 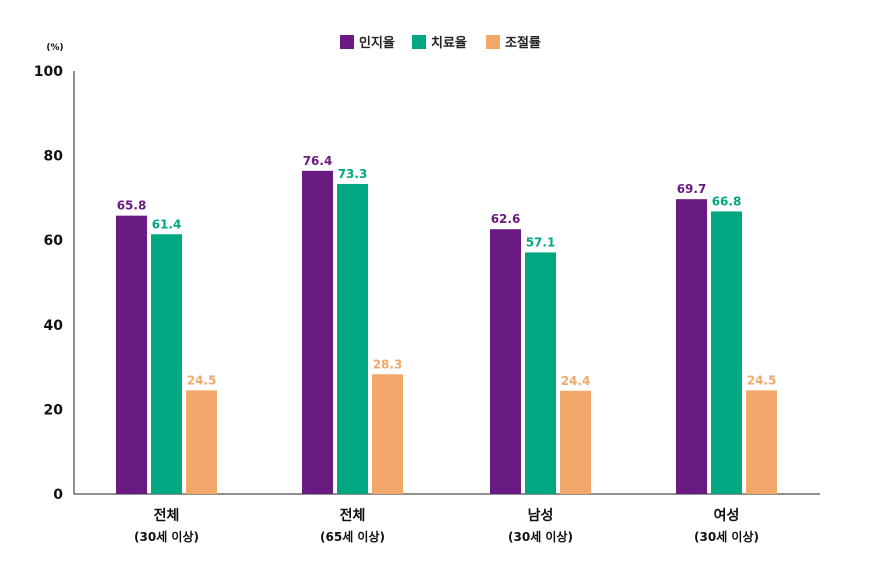 What do you see at coordinates (446, 525) in the screenshot?
I see `category-labels: 전체 (30세 이상) 전체 (65세 이상) 남성 (30세 이상) 여성 (30세 이상)` at bounding box center [446, 525].